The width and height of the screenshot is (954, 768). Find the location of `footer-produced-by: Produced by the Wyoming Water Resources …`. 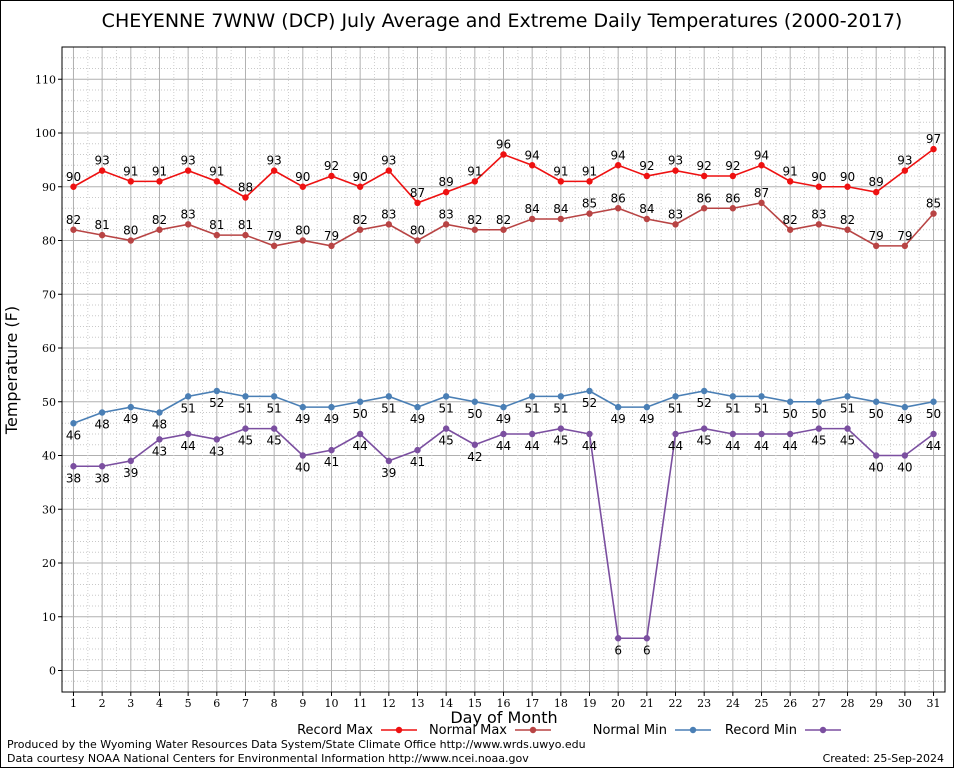

footer-produced-by: Produced by the Wyoming Water Resources … is located at coordinates (296, 744).